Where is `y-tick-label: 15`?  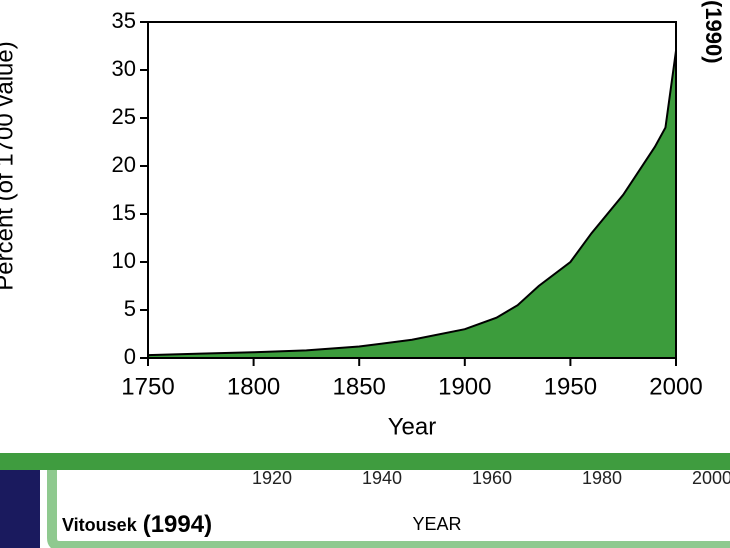
y-tick-label: 15 is located at coordinates (124, 212).